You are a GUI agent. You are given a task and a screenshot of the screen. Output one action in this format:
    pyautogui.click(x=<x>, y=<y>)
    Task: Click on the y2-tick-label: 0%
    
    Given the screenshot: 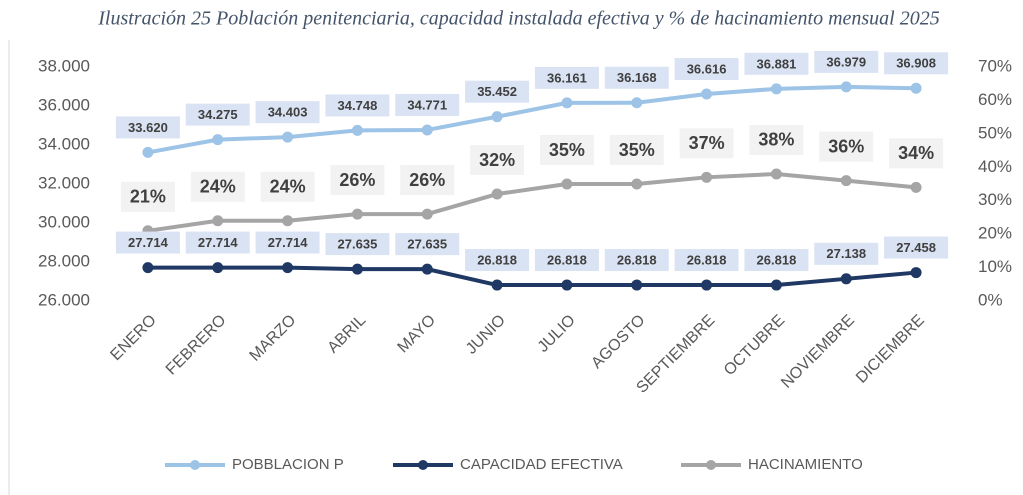 What is the action you would take?
    pyautogui.click(x=990, y=299)
    